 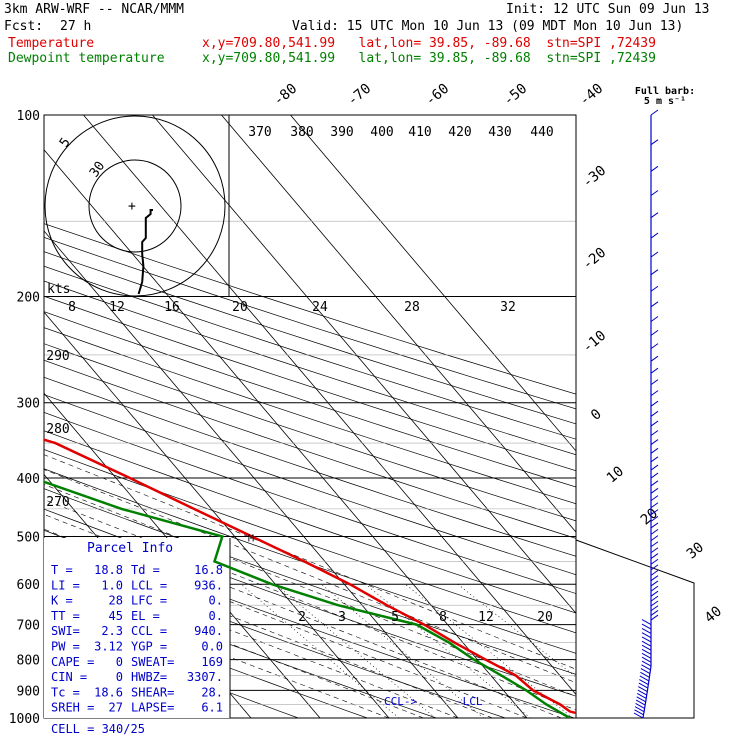 I want to click on parcel-value2-0: 16.8, so click(x=208, y=570).